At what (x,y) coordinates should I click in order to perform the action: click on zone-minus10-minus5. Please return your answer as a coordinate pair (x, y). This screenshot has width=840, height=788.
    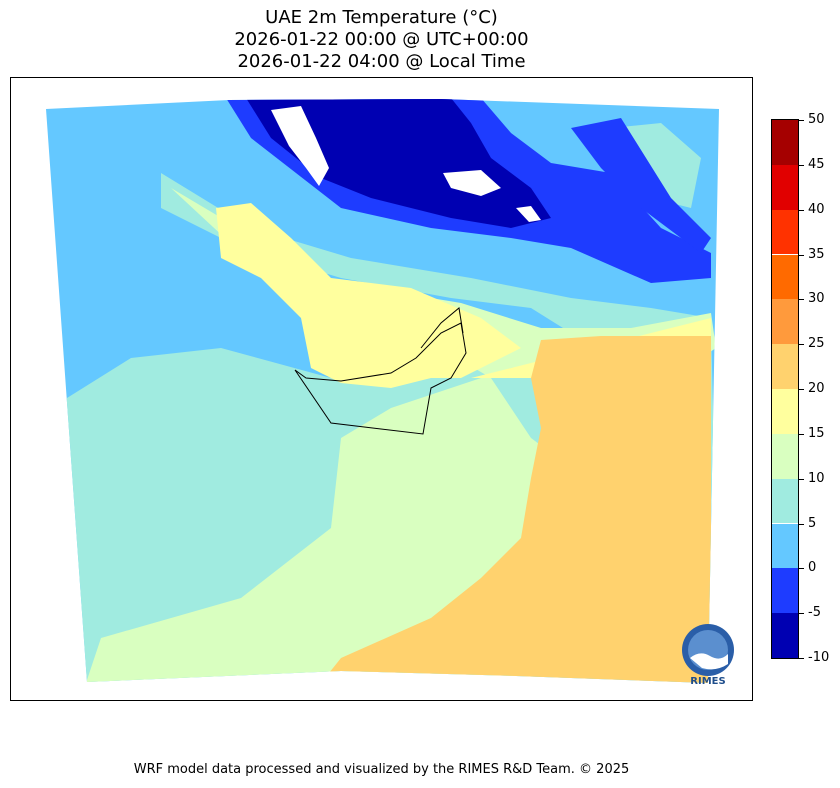
    Looking at the image, I should click on (398, 163).